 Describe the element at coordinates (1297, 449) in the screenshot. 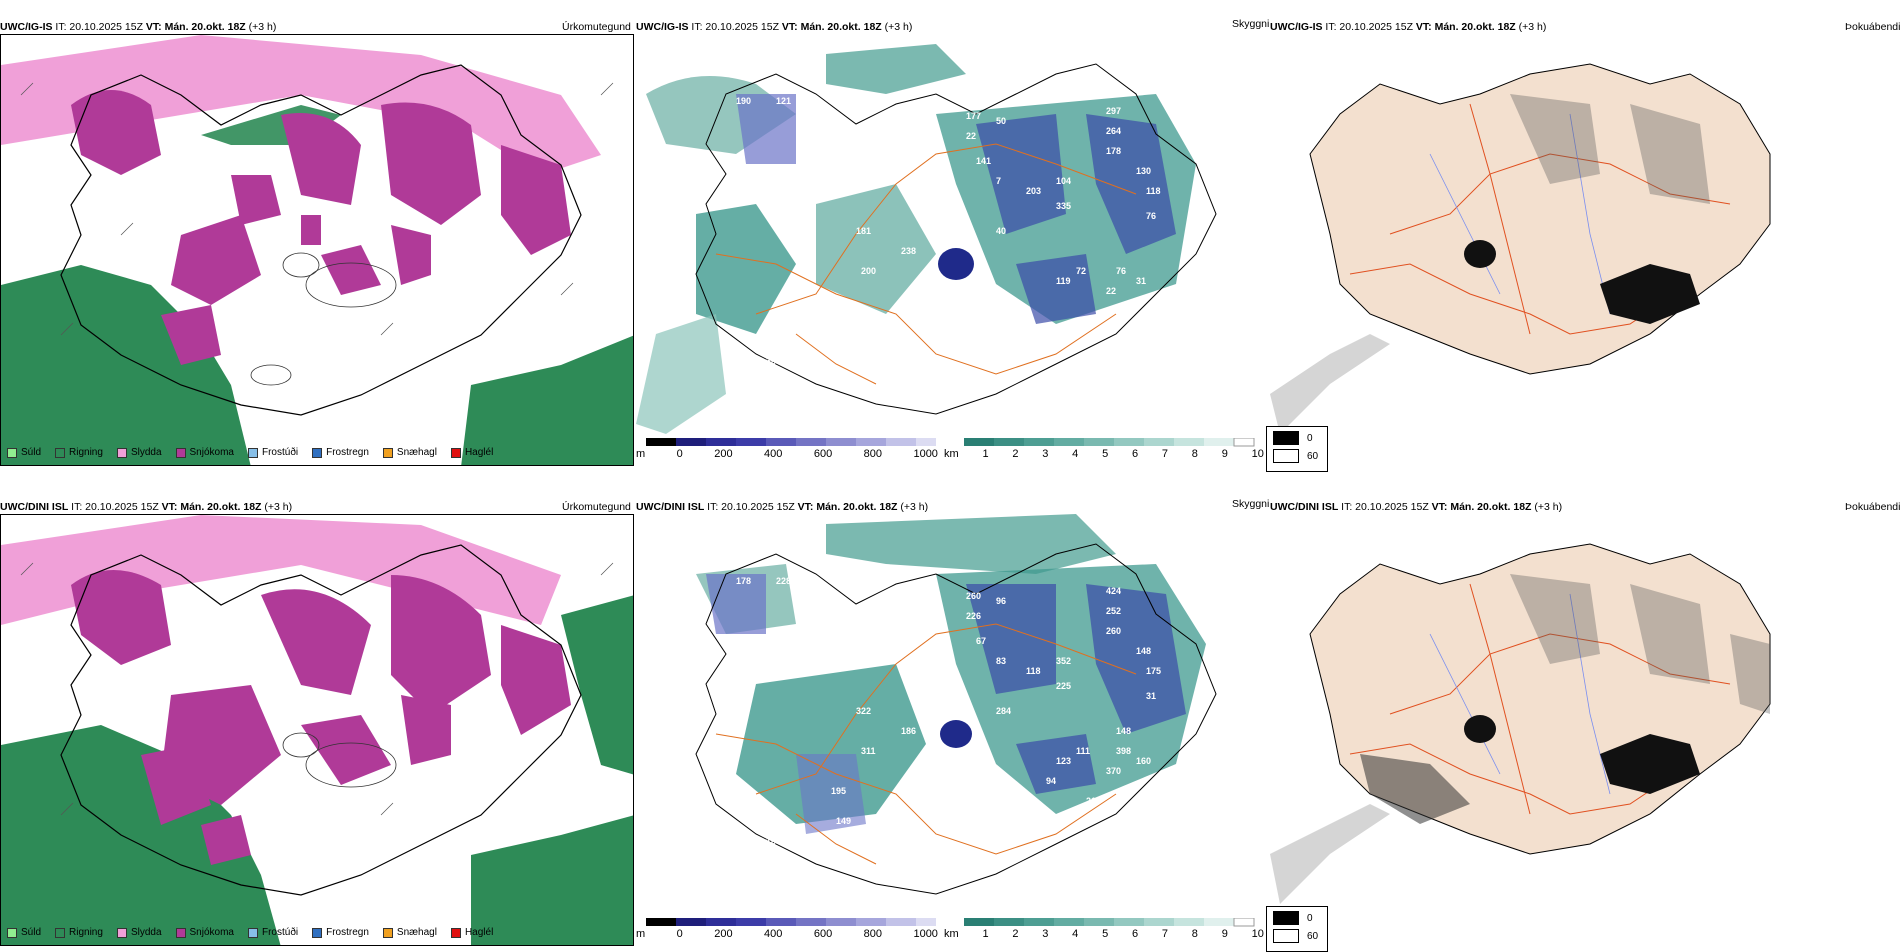

I see `fog-legend: 0 60` at that location.